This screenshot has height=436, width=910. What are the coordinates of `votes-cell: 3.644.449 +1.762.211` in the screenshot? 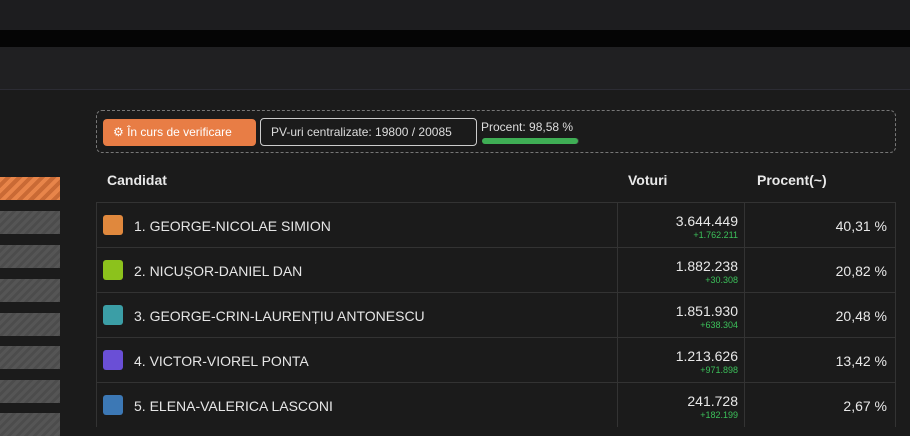 It's located at (681, 225).